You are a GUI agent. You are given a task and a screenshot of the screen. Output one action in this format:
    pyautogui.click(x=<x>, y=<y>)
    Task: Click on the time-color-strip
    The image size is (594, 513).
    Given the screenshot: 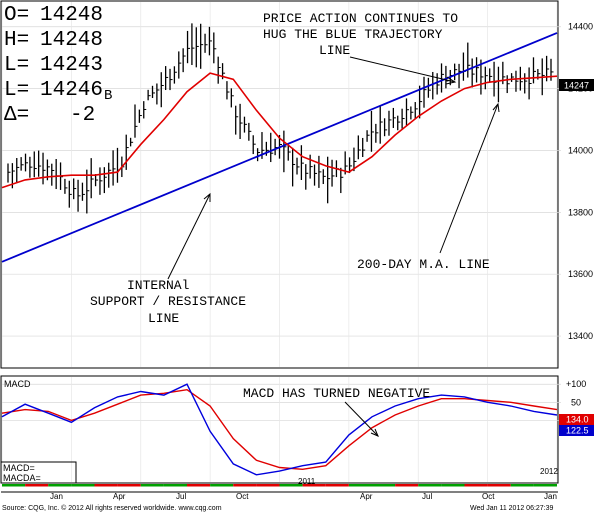 What is the action you would take?
    pyautogui.click(x=279, y=485)
    